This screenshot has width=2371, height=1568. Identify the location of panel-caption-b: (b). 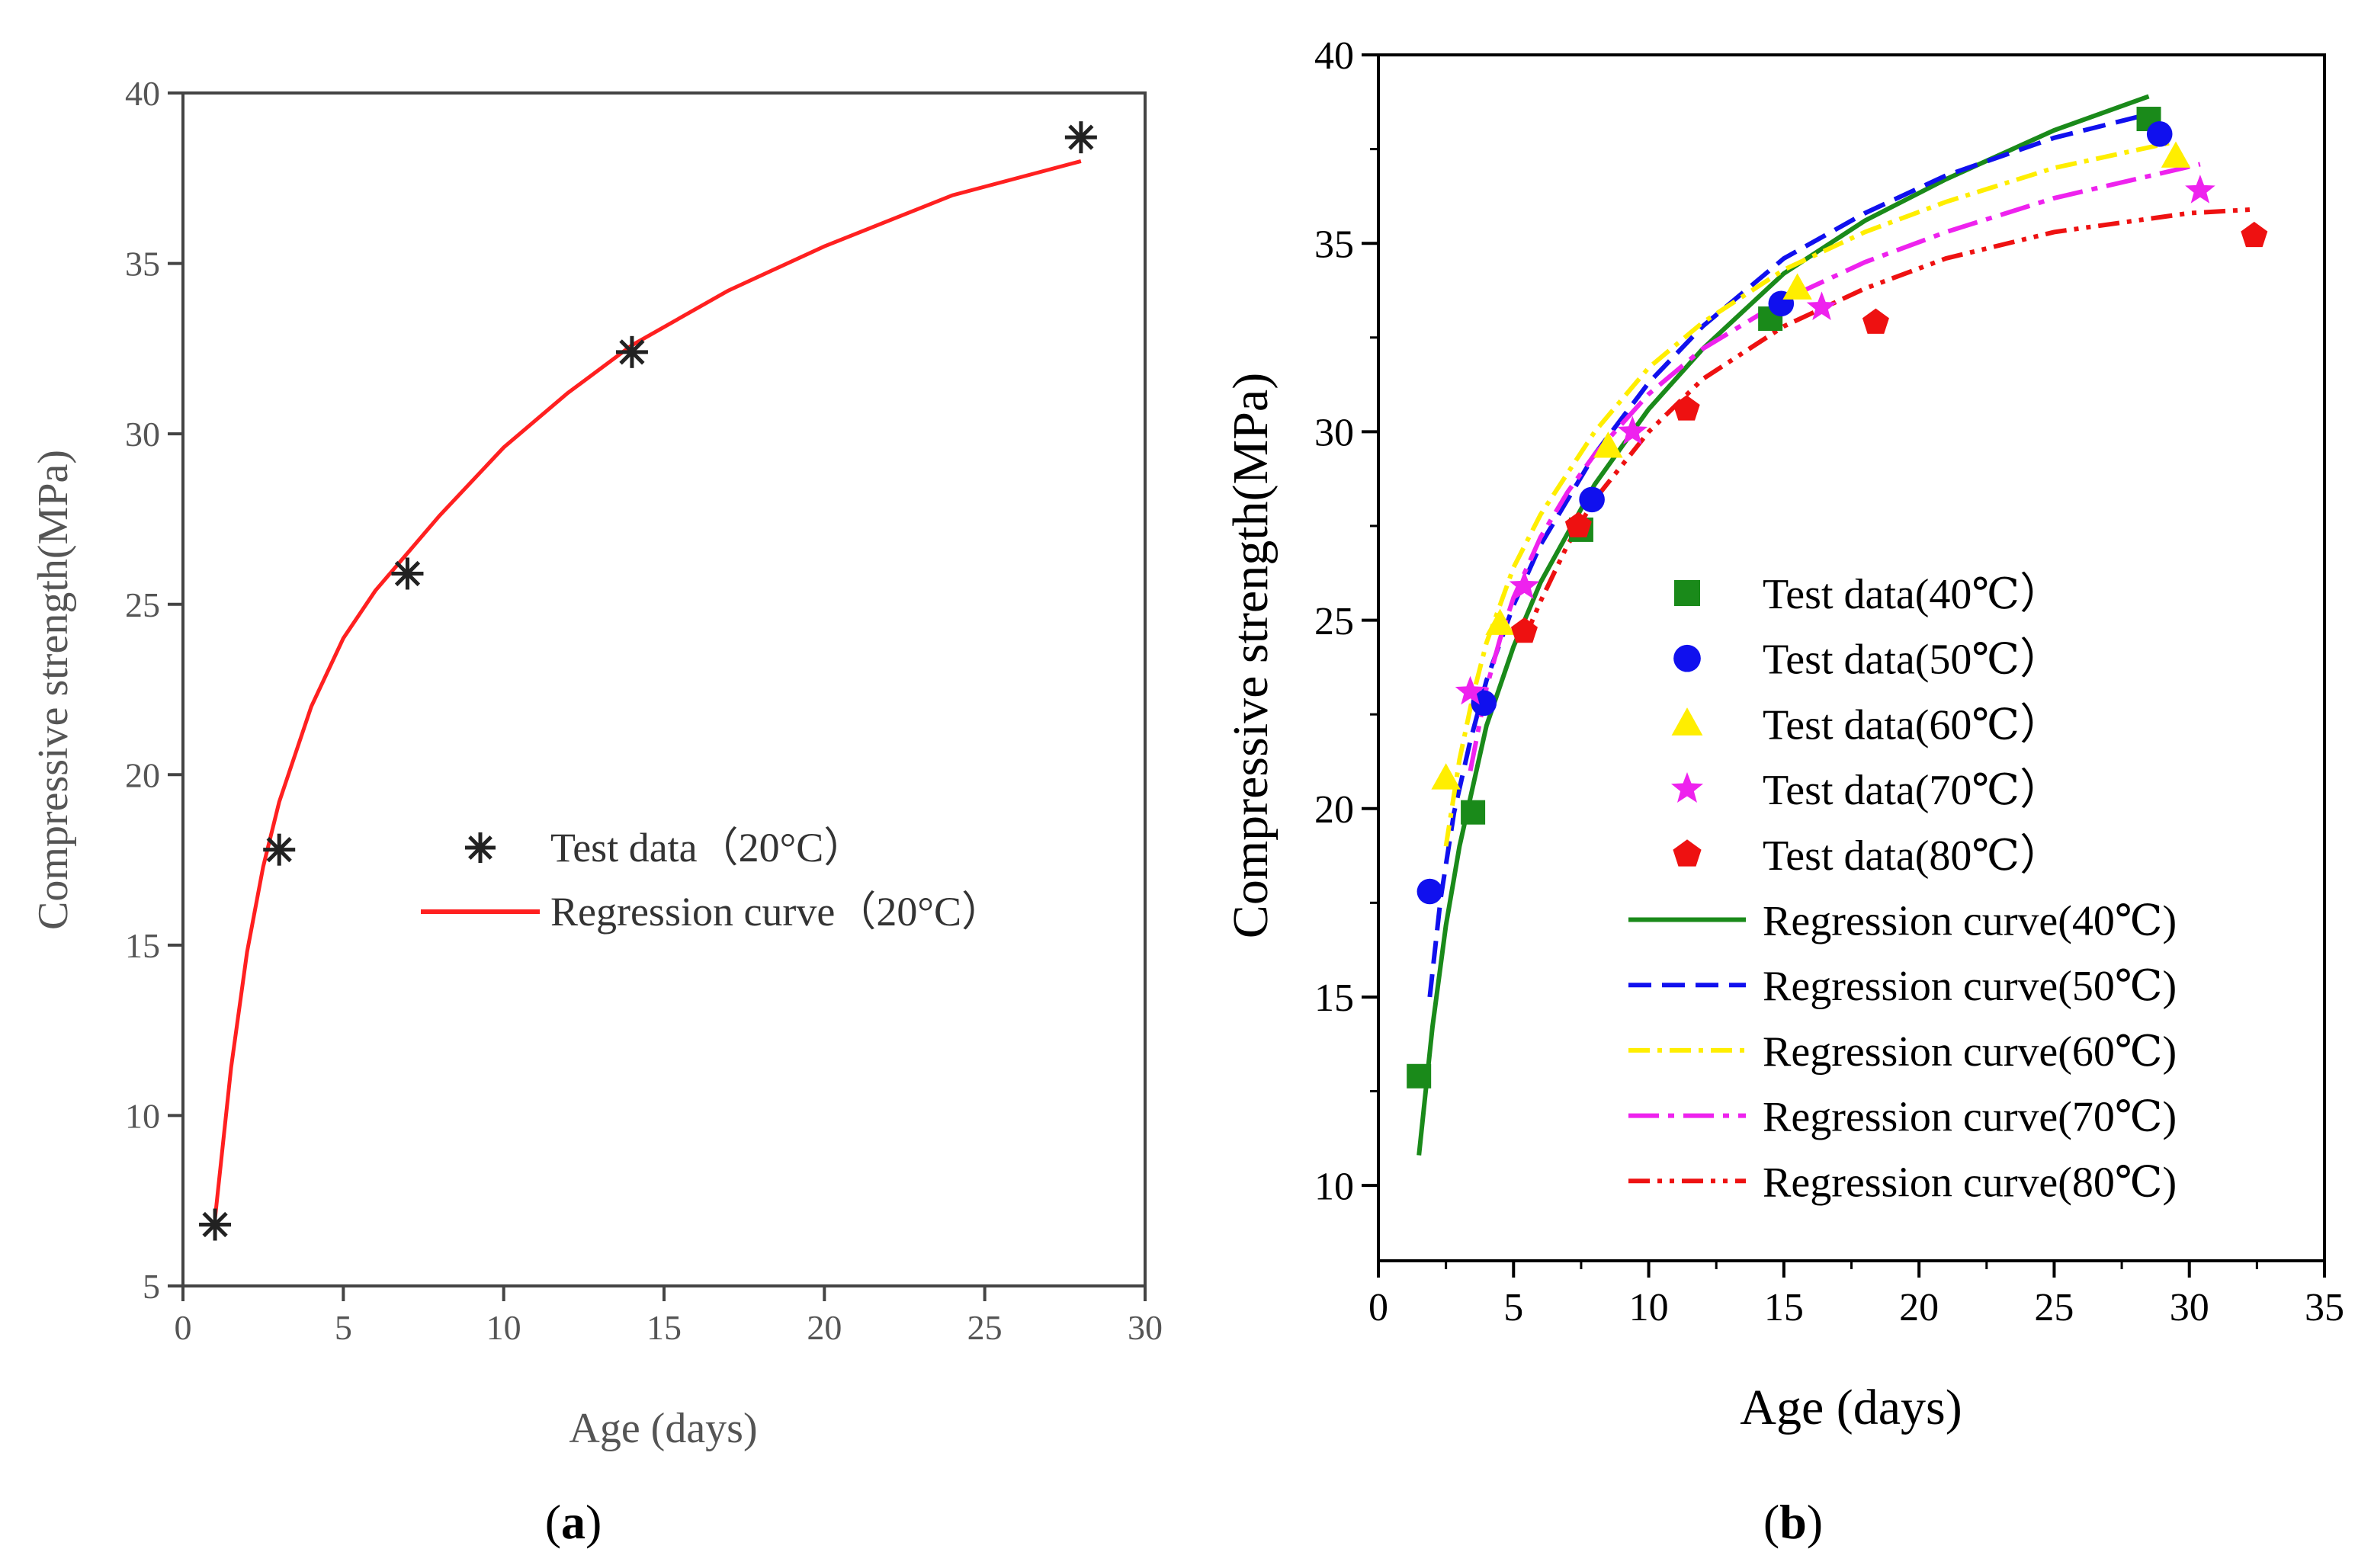
(1793, 1522).